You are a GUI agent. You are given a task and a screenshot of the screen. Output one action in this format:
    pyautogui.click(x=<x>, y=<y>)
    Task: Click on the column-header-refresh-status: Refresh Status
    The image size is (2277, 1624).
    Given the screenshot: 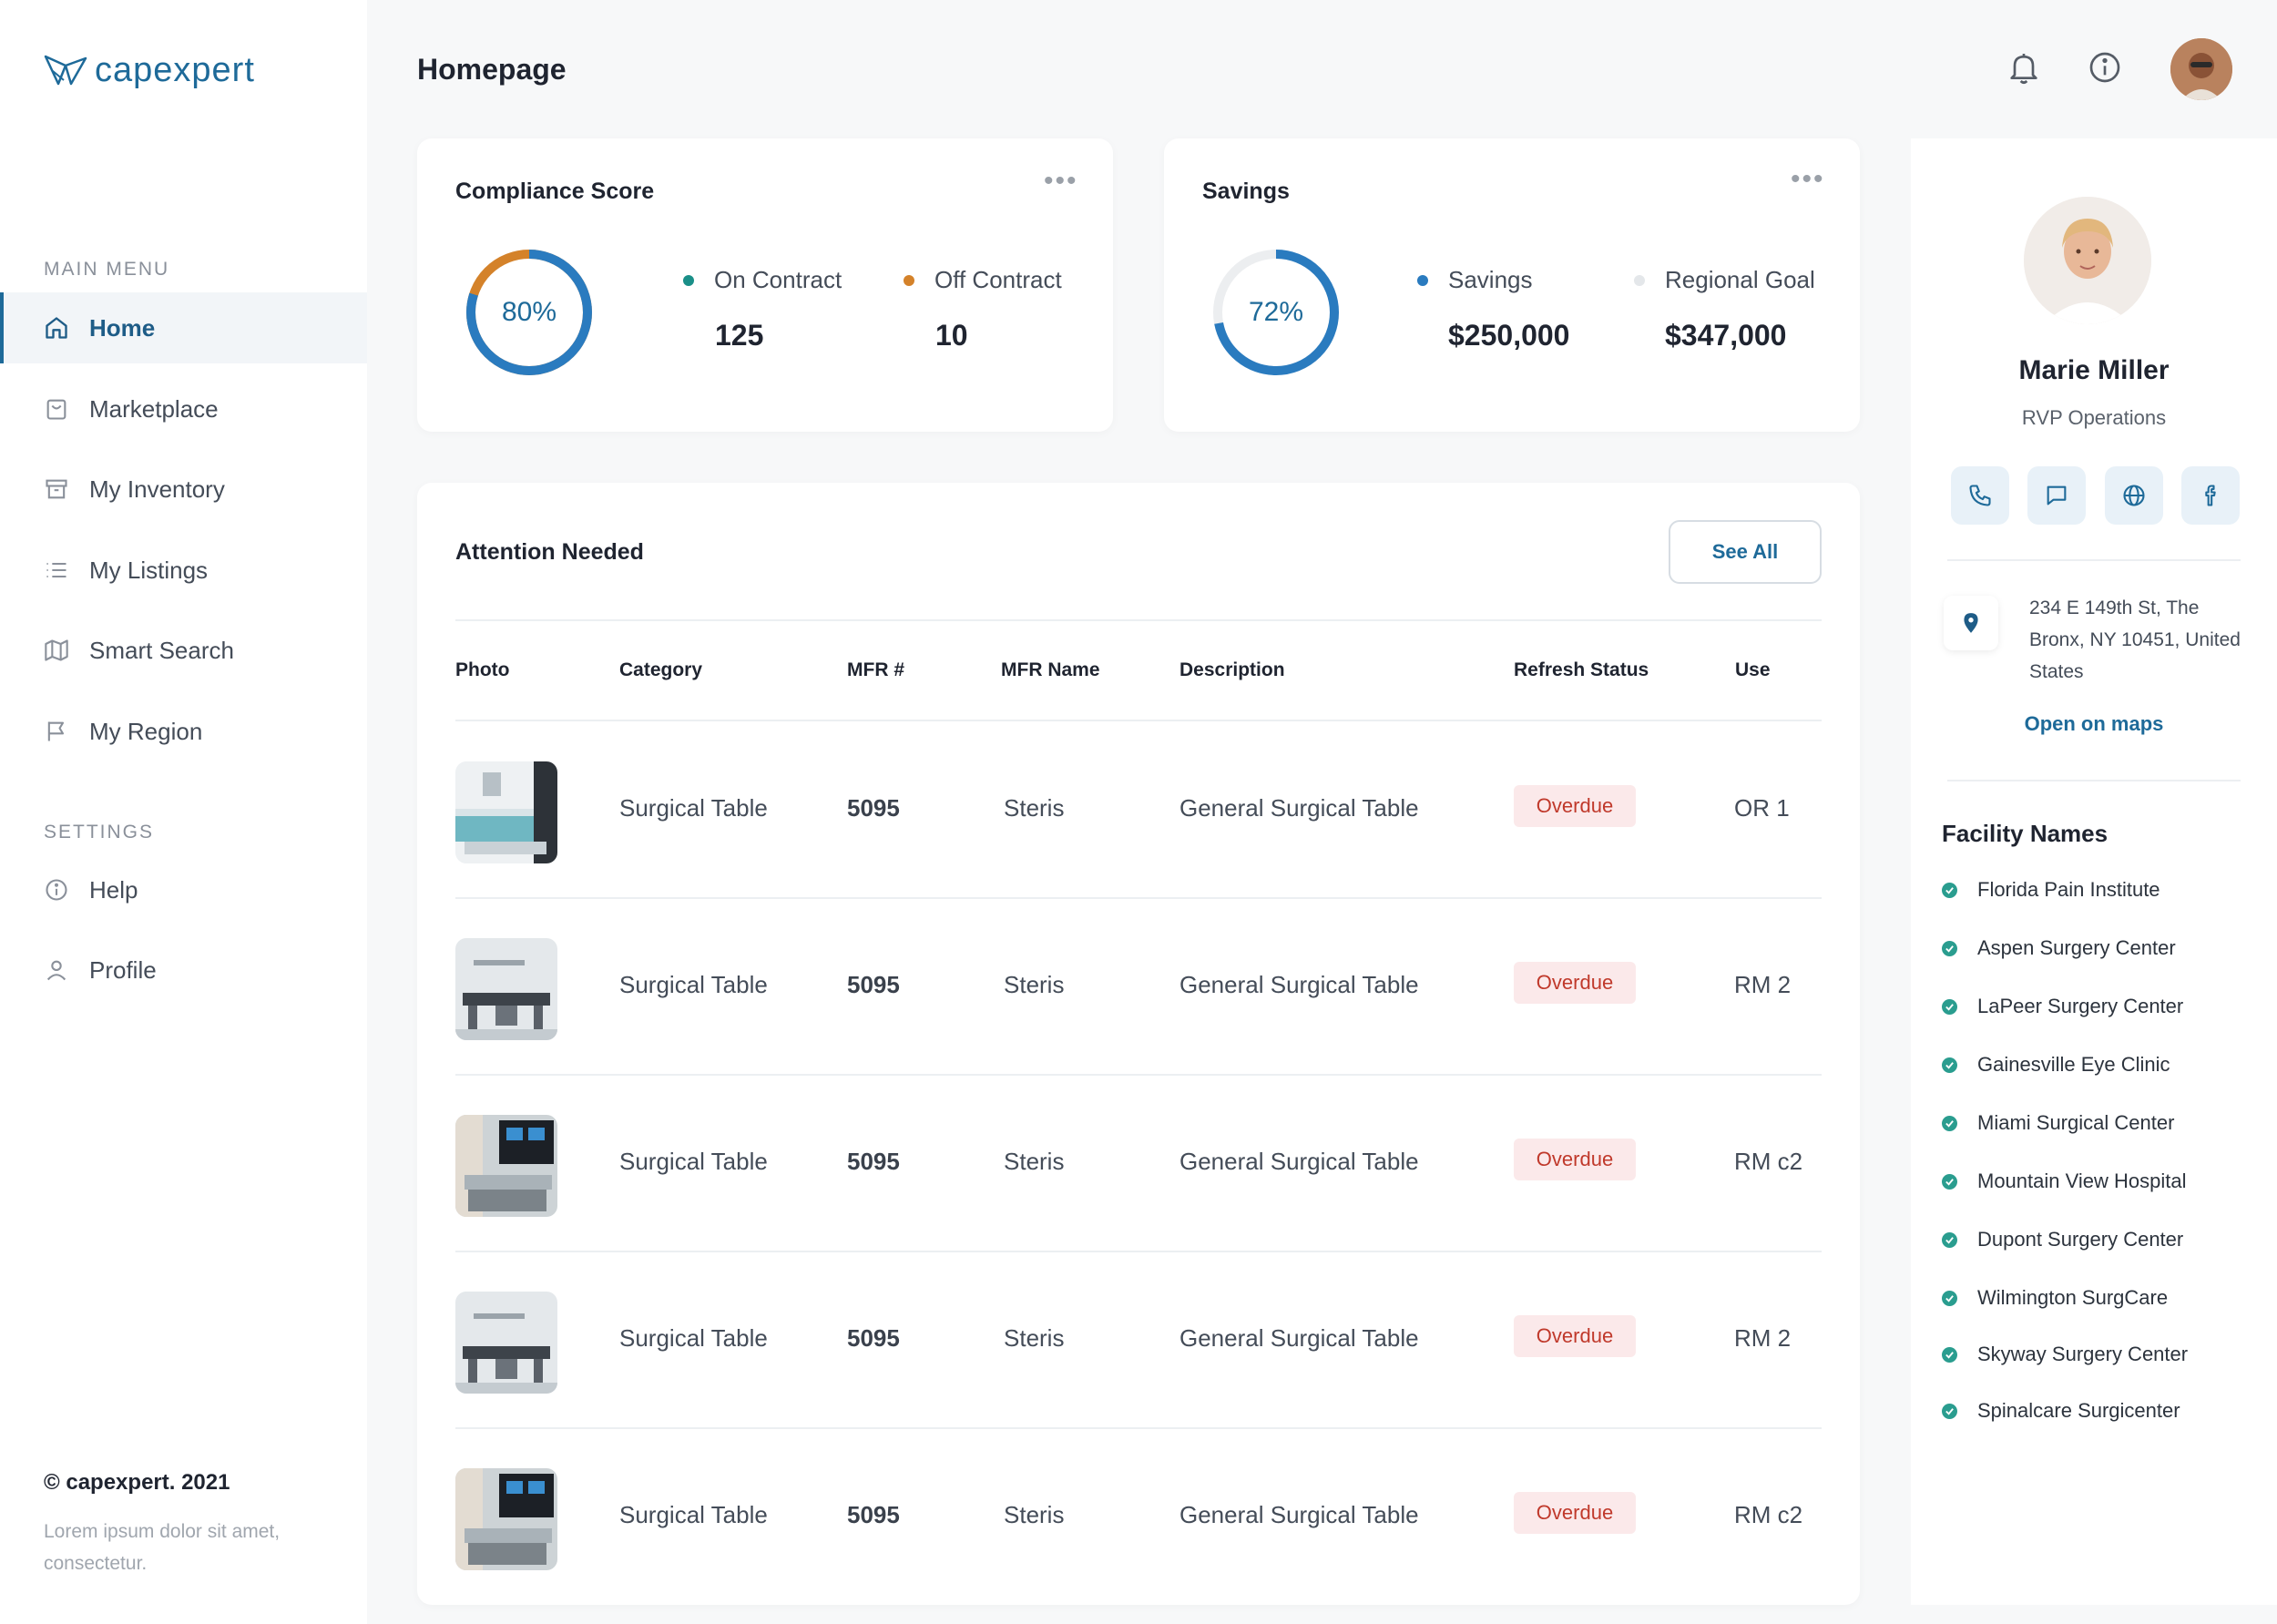 What is the action you would take?
    pyautogui.click(x=1582, y=669)
    